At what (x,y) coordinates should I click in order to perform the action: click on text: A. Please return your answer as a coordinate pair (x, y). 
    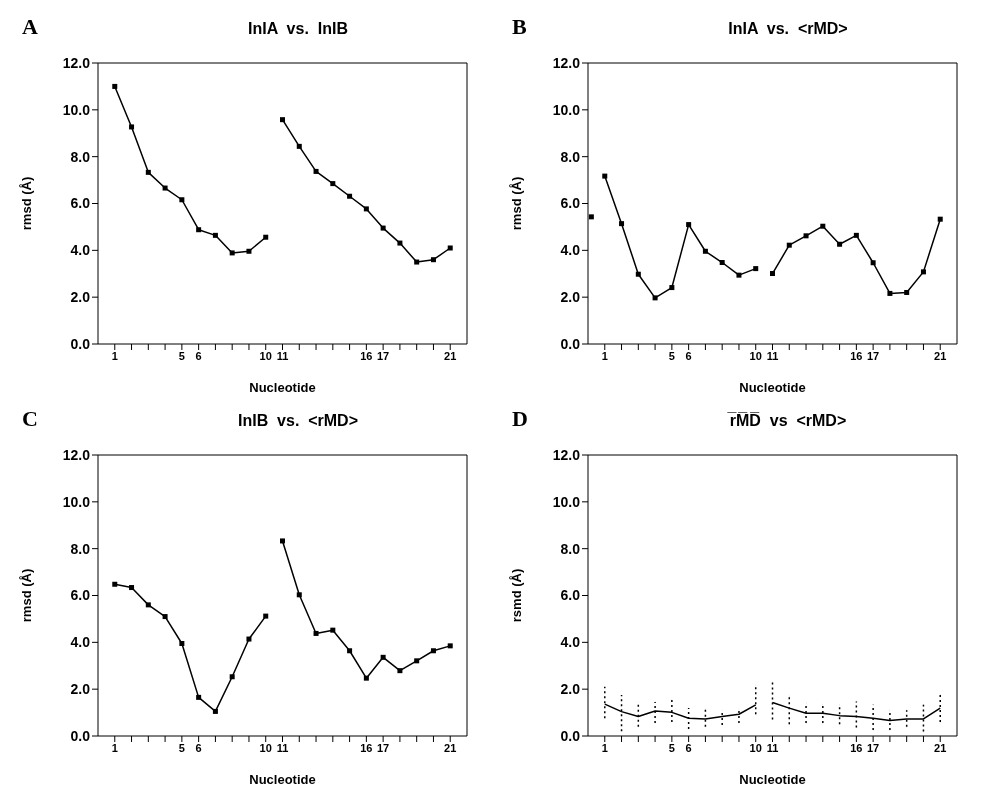
    Looking at the image, I should click on (30, 27).